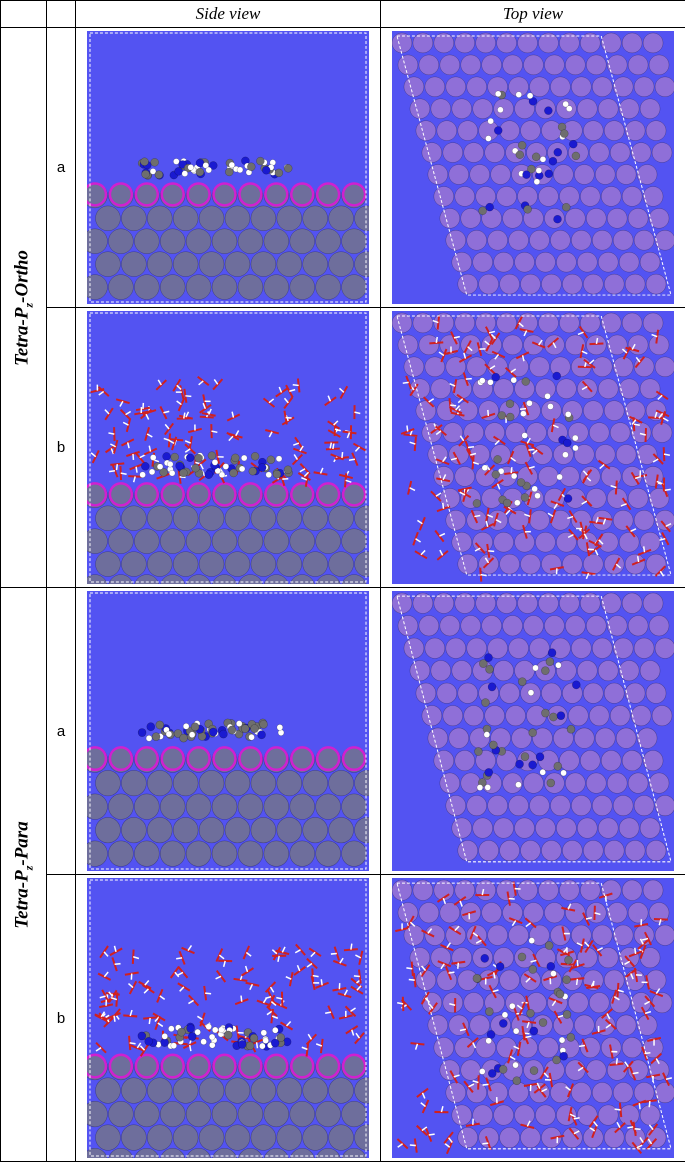  I want to click on side-view-image, so click(228, 447).